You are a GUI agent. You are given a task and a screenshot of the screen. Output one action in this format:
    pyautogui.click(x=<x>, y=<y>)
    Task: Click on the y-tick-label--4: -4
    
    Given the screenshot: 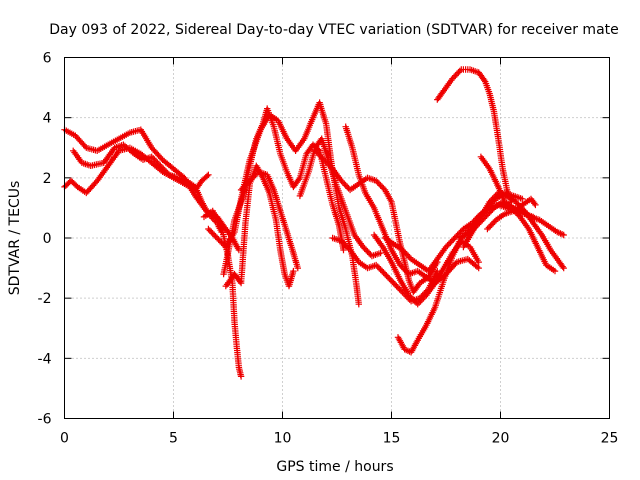 What is the action you would take?
    pyautogui.click(x=45, y=359)
    